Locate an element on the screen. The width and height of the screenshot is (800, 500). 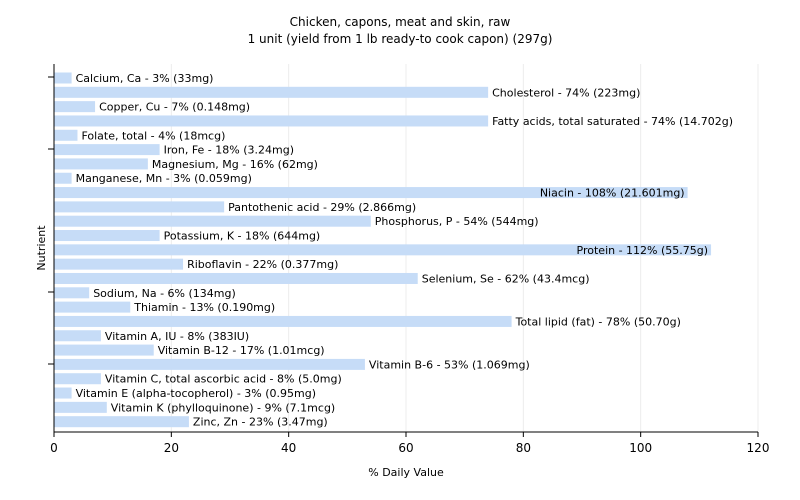
y-axis-label: Nutrient is located at coordinates (41, 248).